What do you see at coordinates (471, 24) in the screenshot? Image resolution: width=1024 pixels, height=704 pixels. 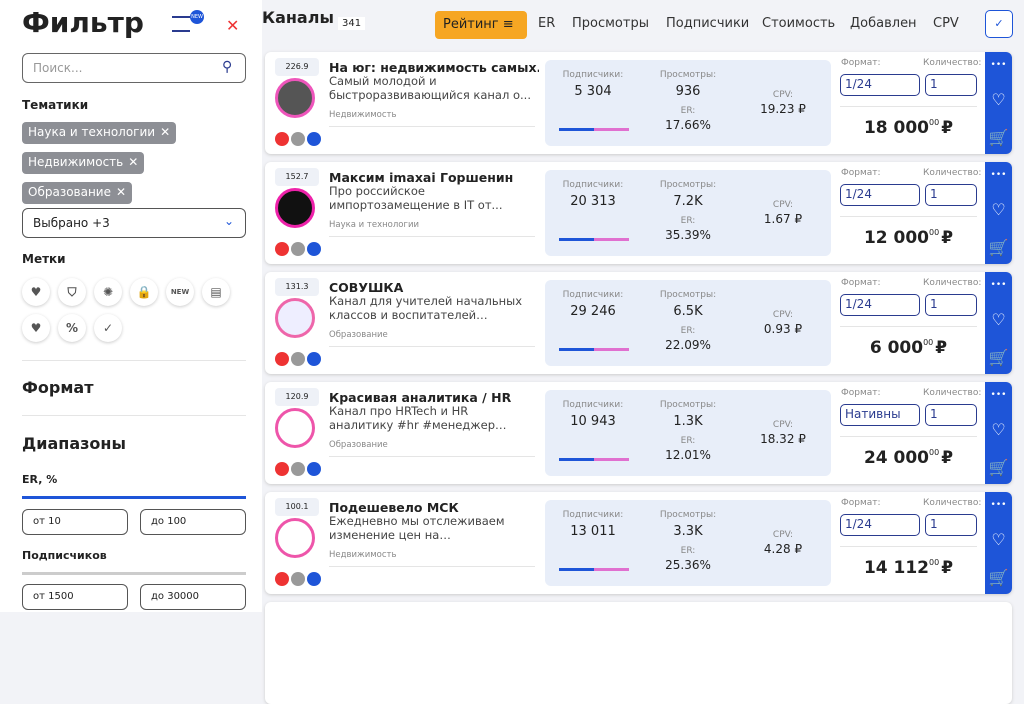 I see `sort-label: Рейтинг` at bounding box center [471, 24].